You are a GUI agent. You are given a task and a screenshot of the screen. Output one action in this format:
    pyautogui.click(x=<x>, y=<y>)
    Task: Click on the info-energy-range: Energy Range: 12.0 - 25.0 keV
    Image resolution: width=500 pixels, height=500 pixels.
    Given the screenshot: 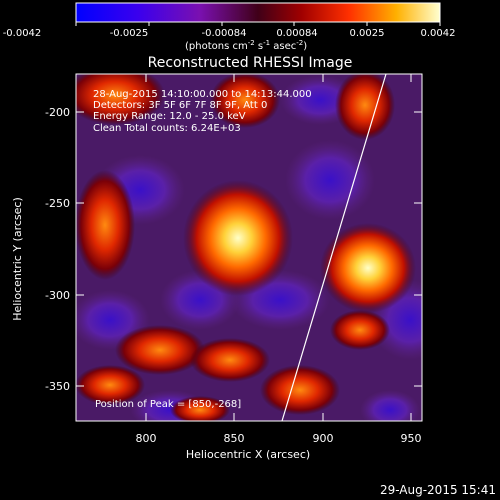 What is the action you would take?
    pyautogui.click(x=169, y=116)
    